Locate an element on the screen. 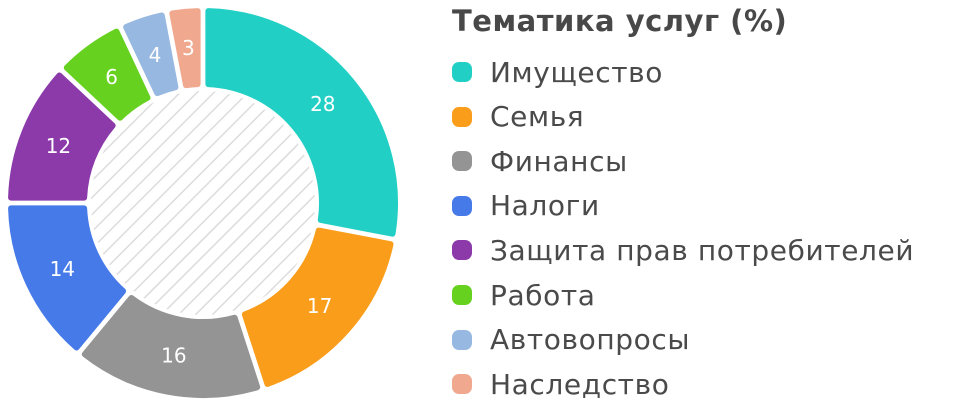 This screenshot has width=956, height=405. slice-label: 4 is located at coordinates (155, 55).